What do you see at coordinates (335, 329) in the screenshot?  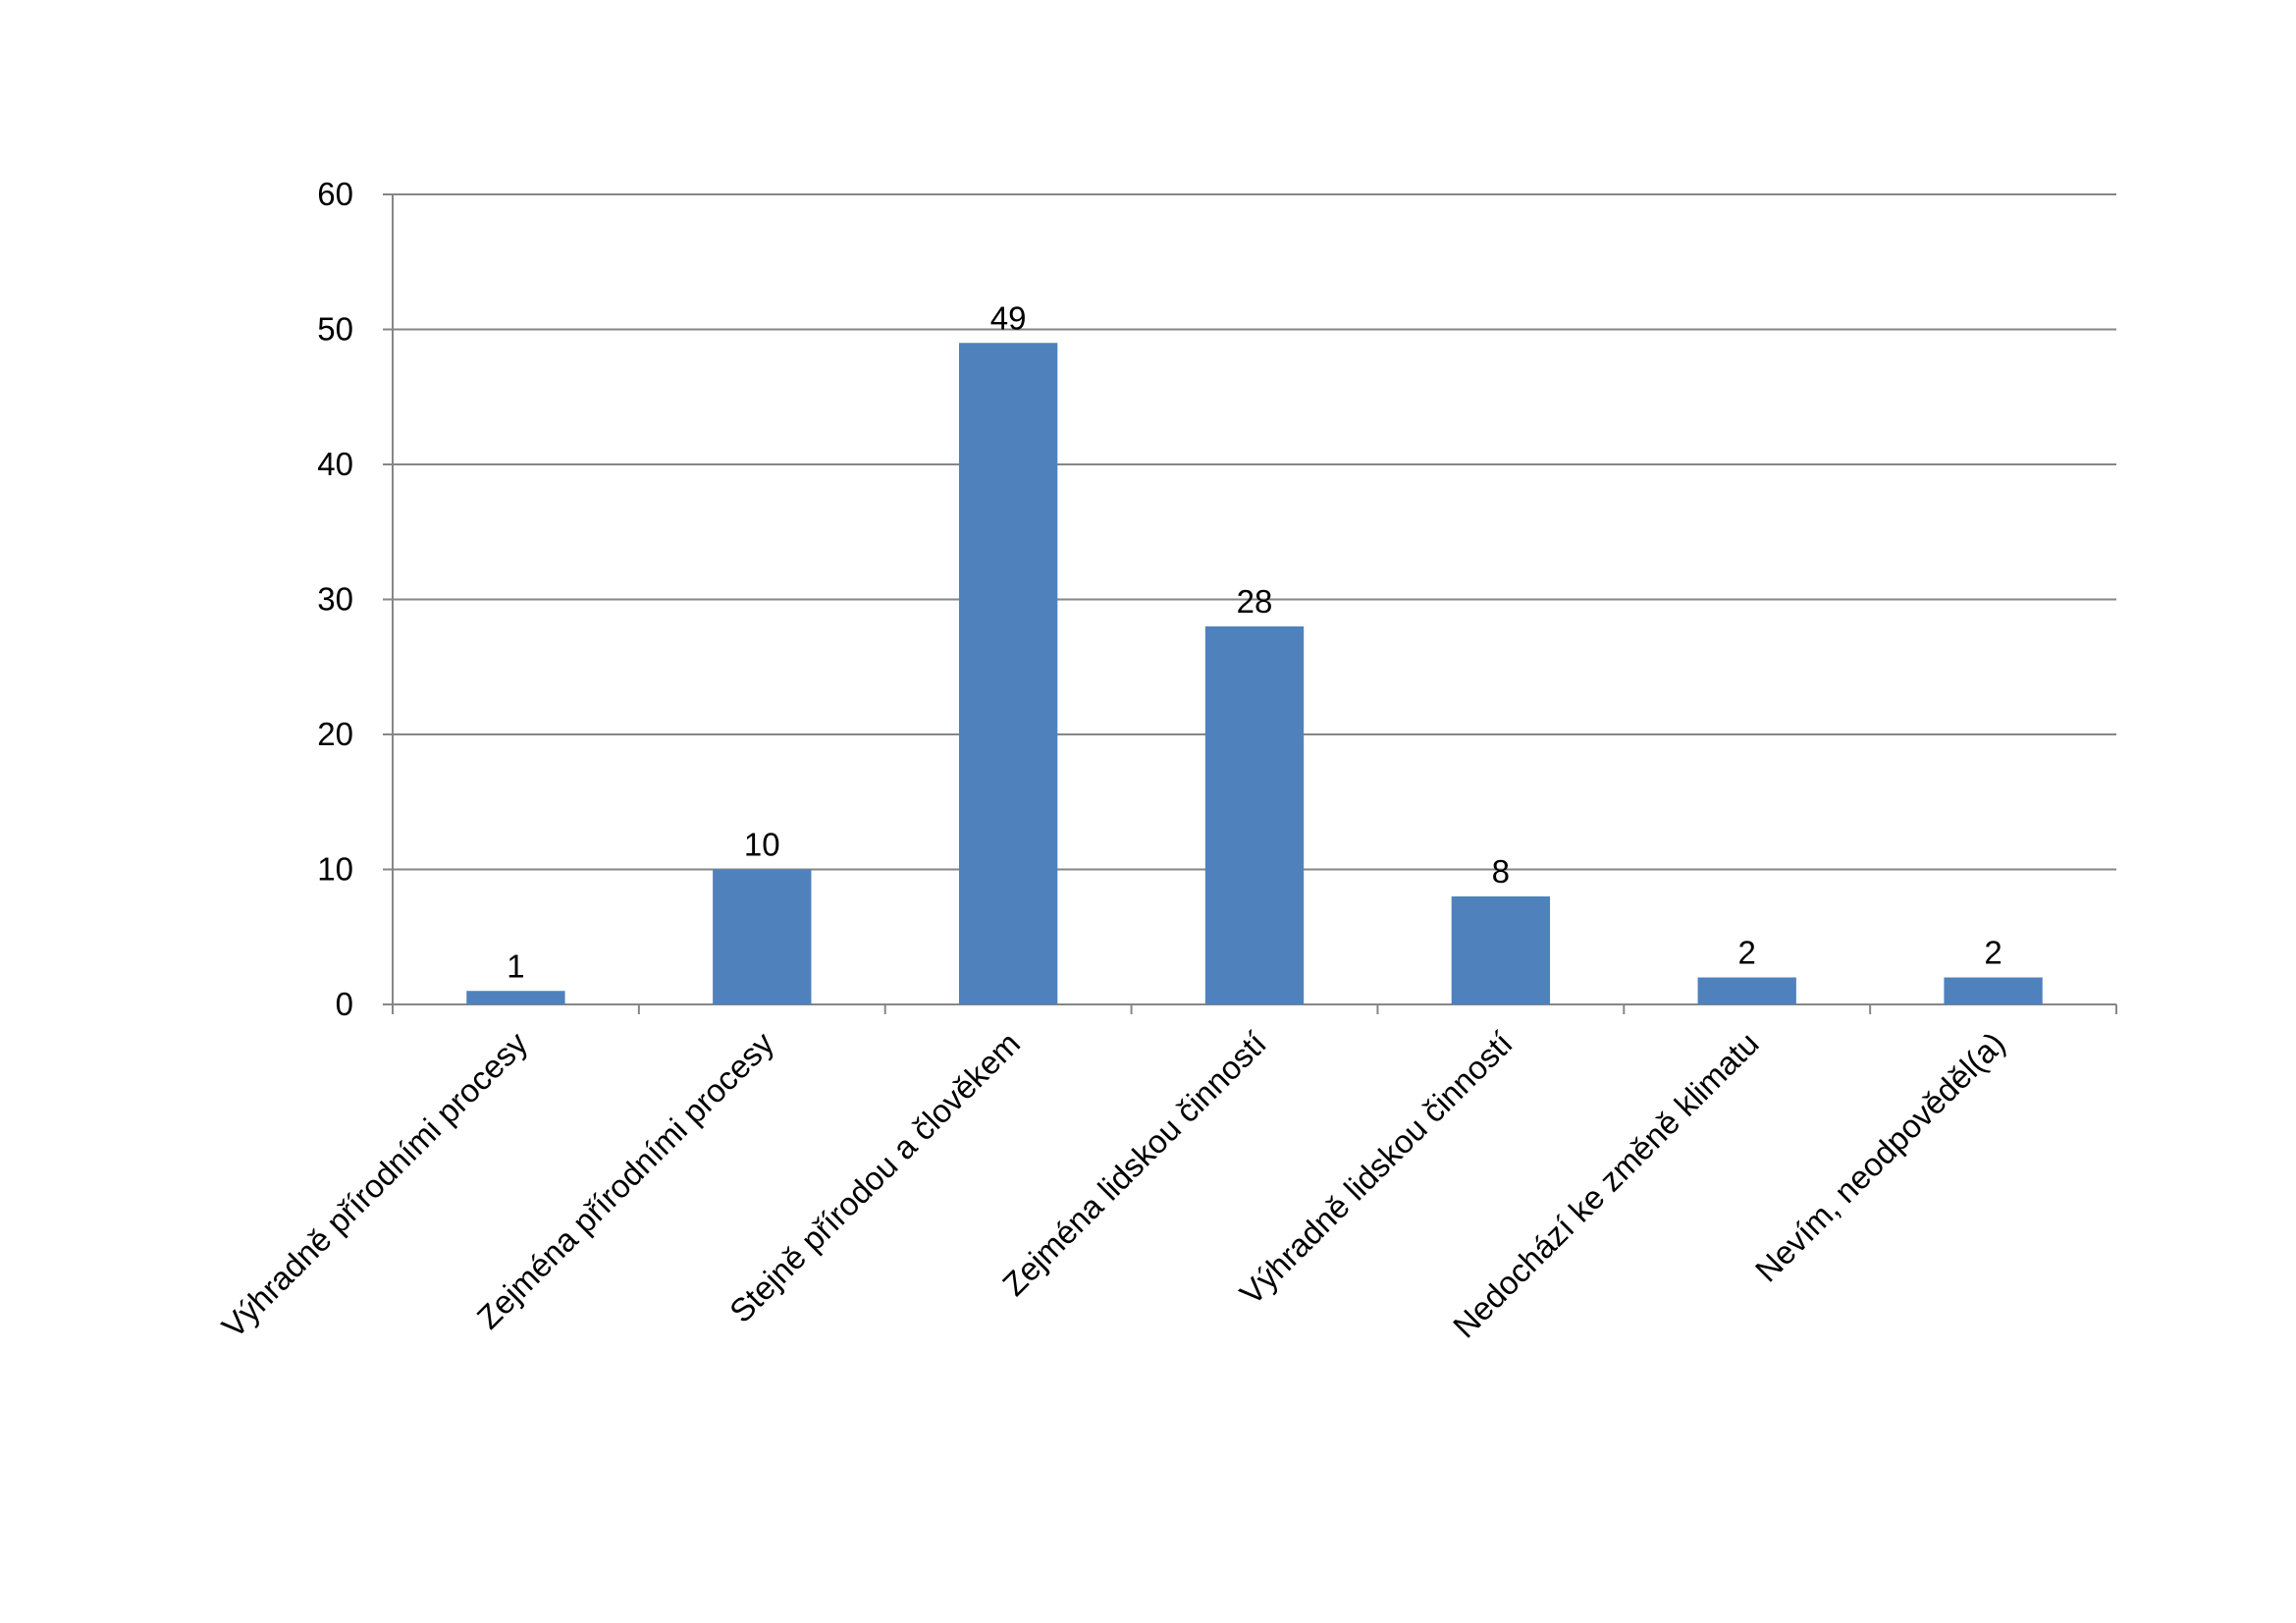 I see `y-tick-label: 50` at bounding box center [335, 329].